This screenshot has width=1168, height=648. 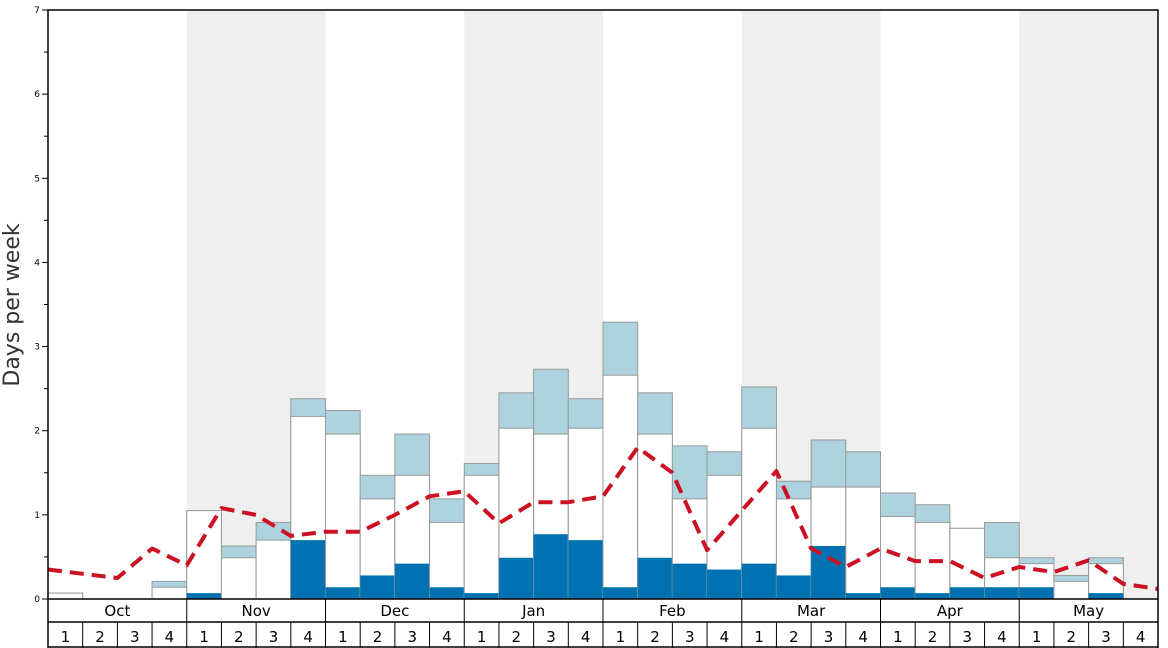 I want to click on y-tick-label: 6, so click(x=37, y=95).